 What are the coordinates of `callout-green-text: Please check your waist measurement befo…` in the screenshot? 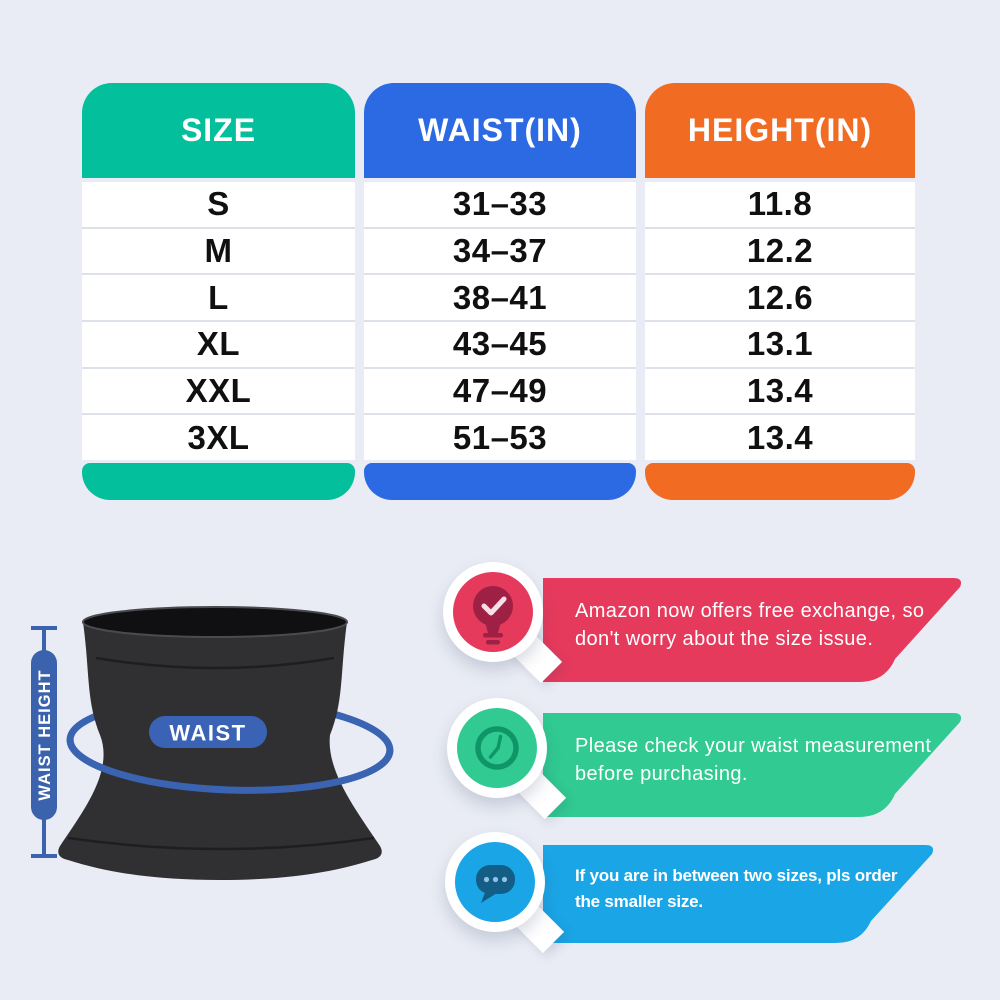 It's located at (754, 765).